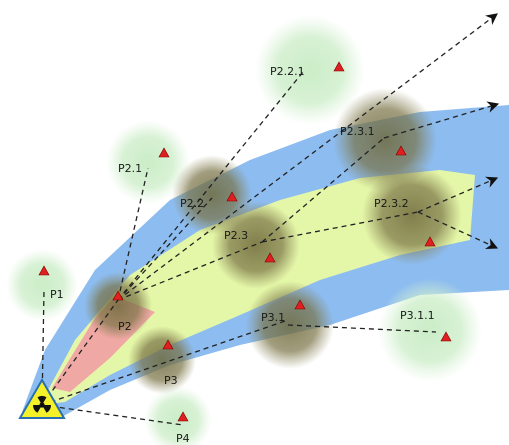 The width and height of the screenshot is (509, 445). What do you see at coordinates (44, 270) in the screenshot?
I see `marker-p1` at bounding box center [44, 270].